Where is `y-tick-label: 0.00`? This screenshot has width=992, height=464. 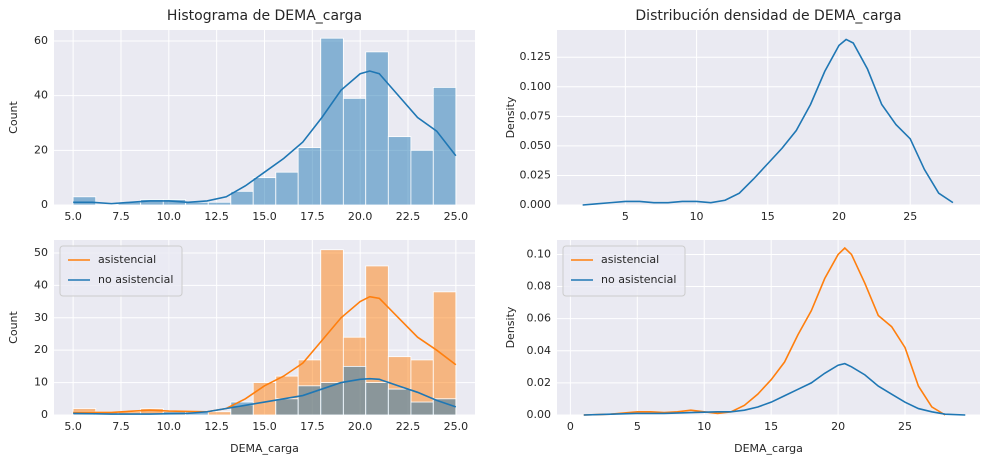 y-tick-label: 0.00 is located at coordinates (539, 414).